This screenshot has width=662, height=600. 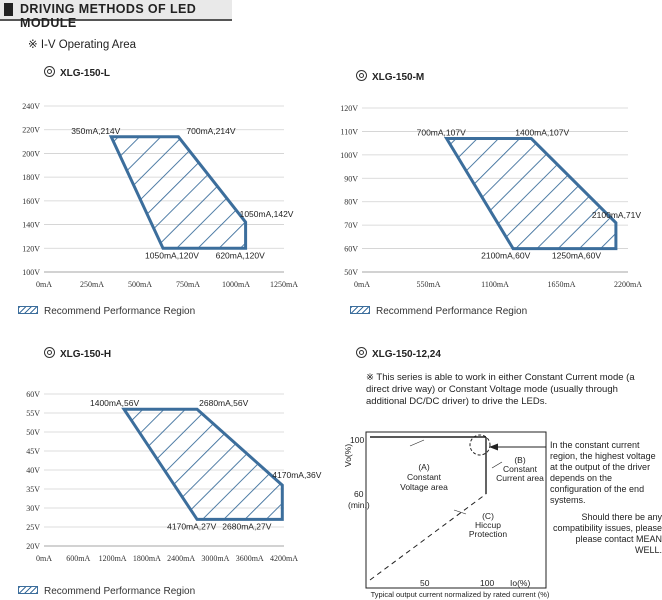 I want to click on region-c-1: (C), so click(x=488, y=516).